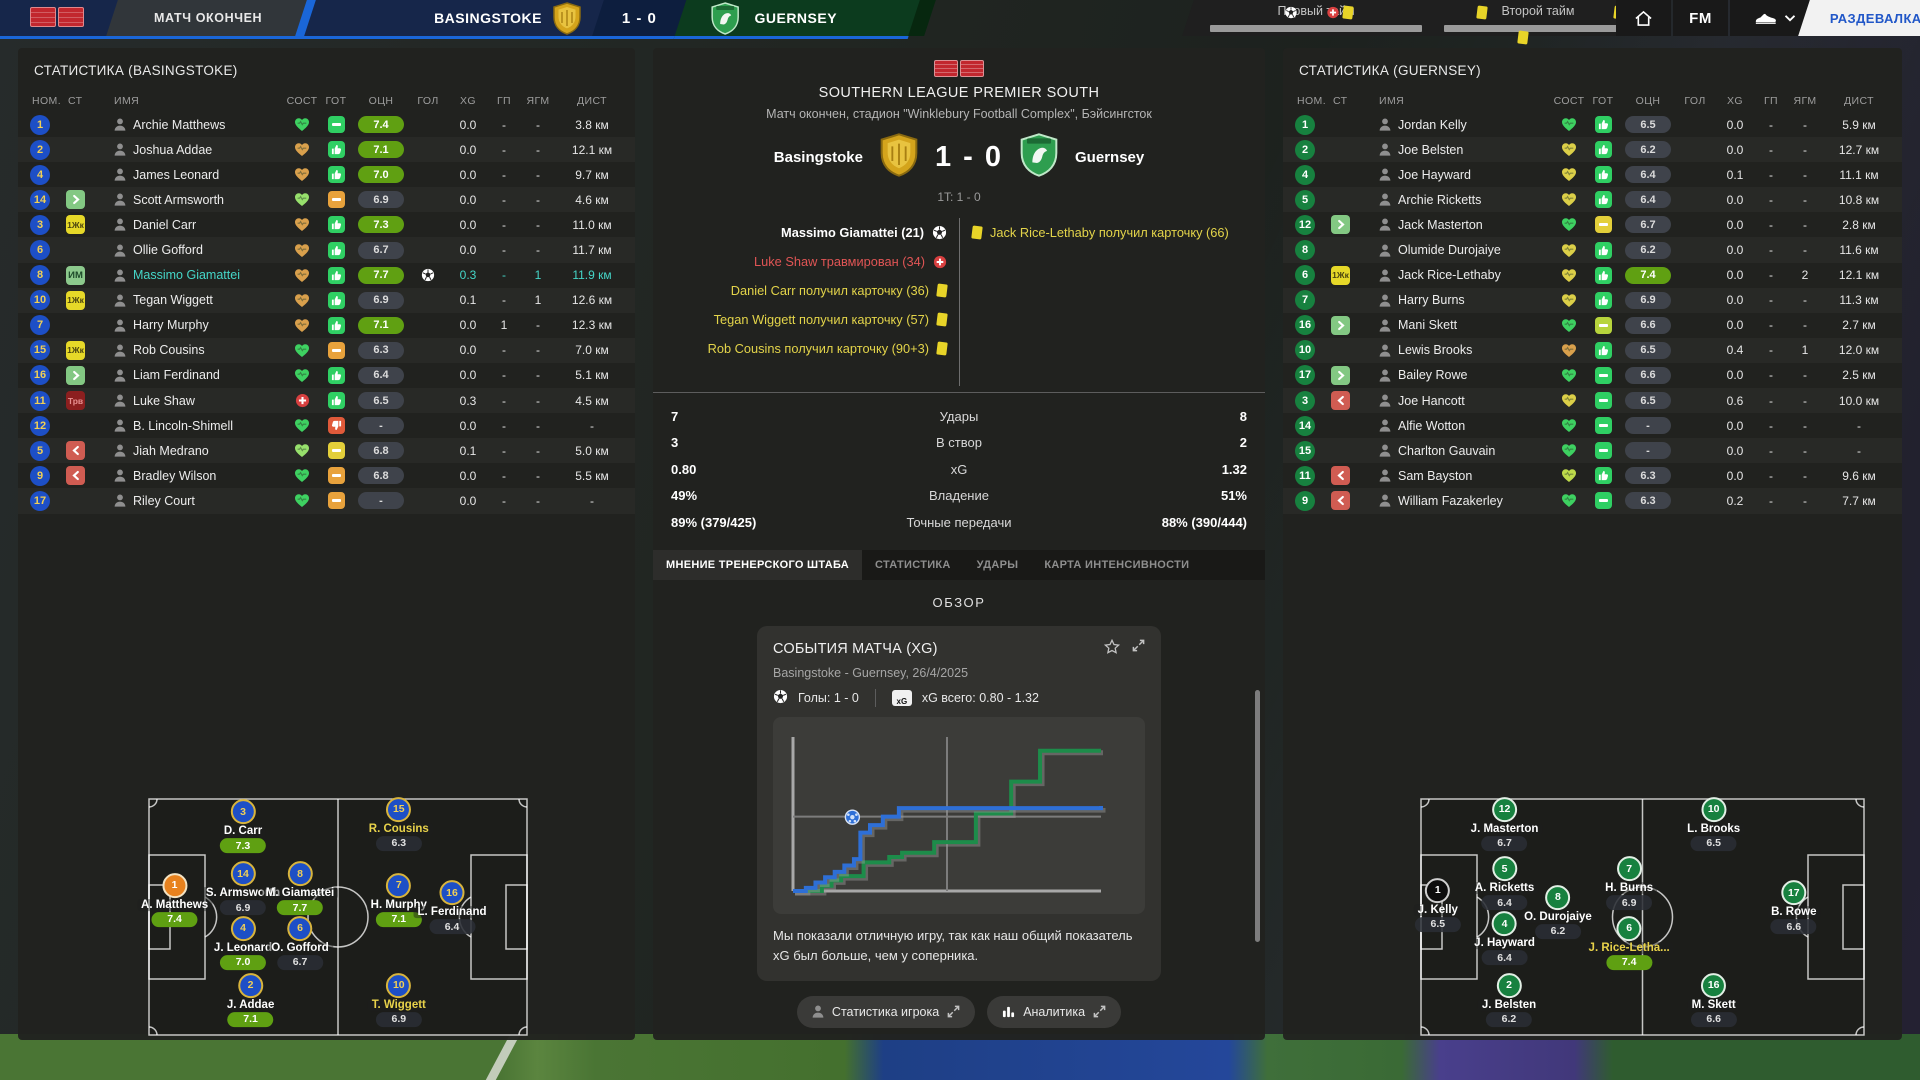  I want to click on match-event: Massimo Giamattei (21), so click(806, 232).